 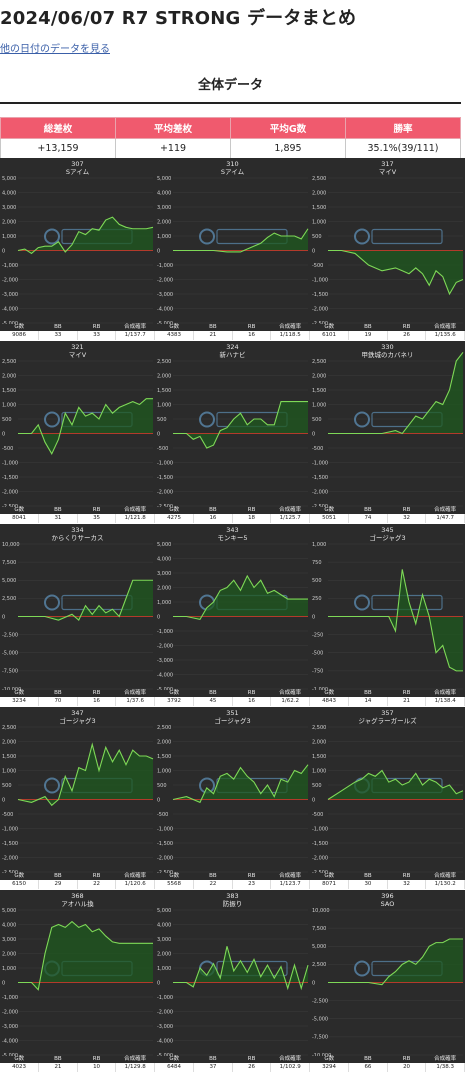 What do you see at coordinates (232, 172) in the screenshot?
I see `machine-name: Sアイム` at bounding box center [232, 172].